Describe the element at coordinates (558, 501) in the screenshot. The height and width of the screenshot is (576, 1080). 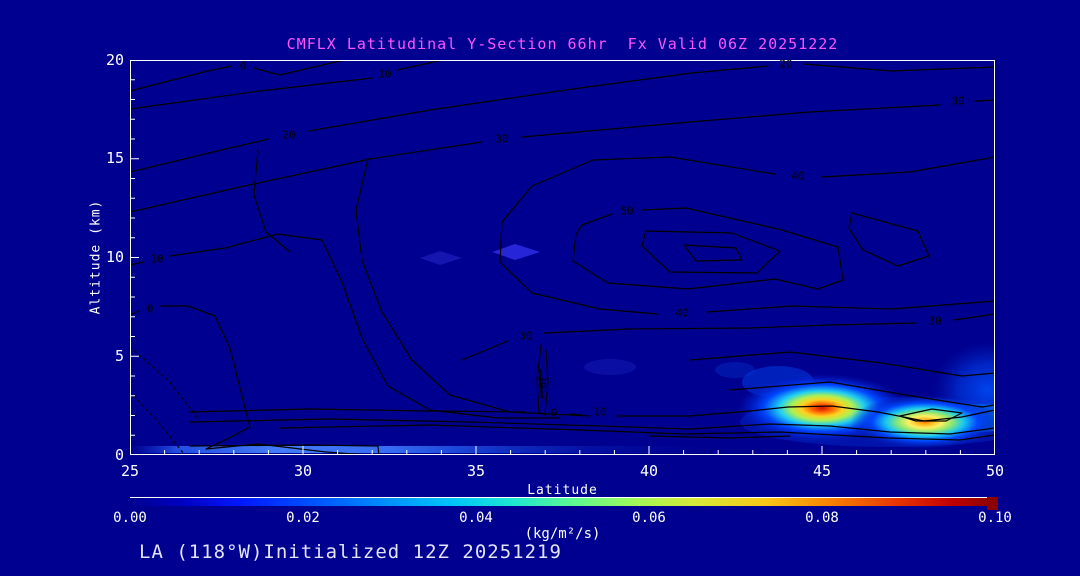
I see `colorbar` at that location.